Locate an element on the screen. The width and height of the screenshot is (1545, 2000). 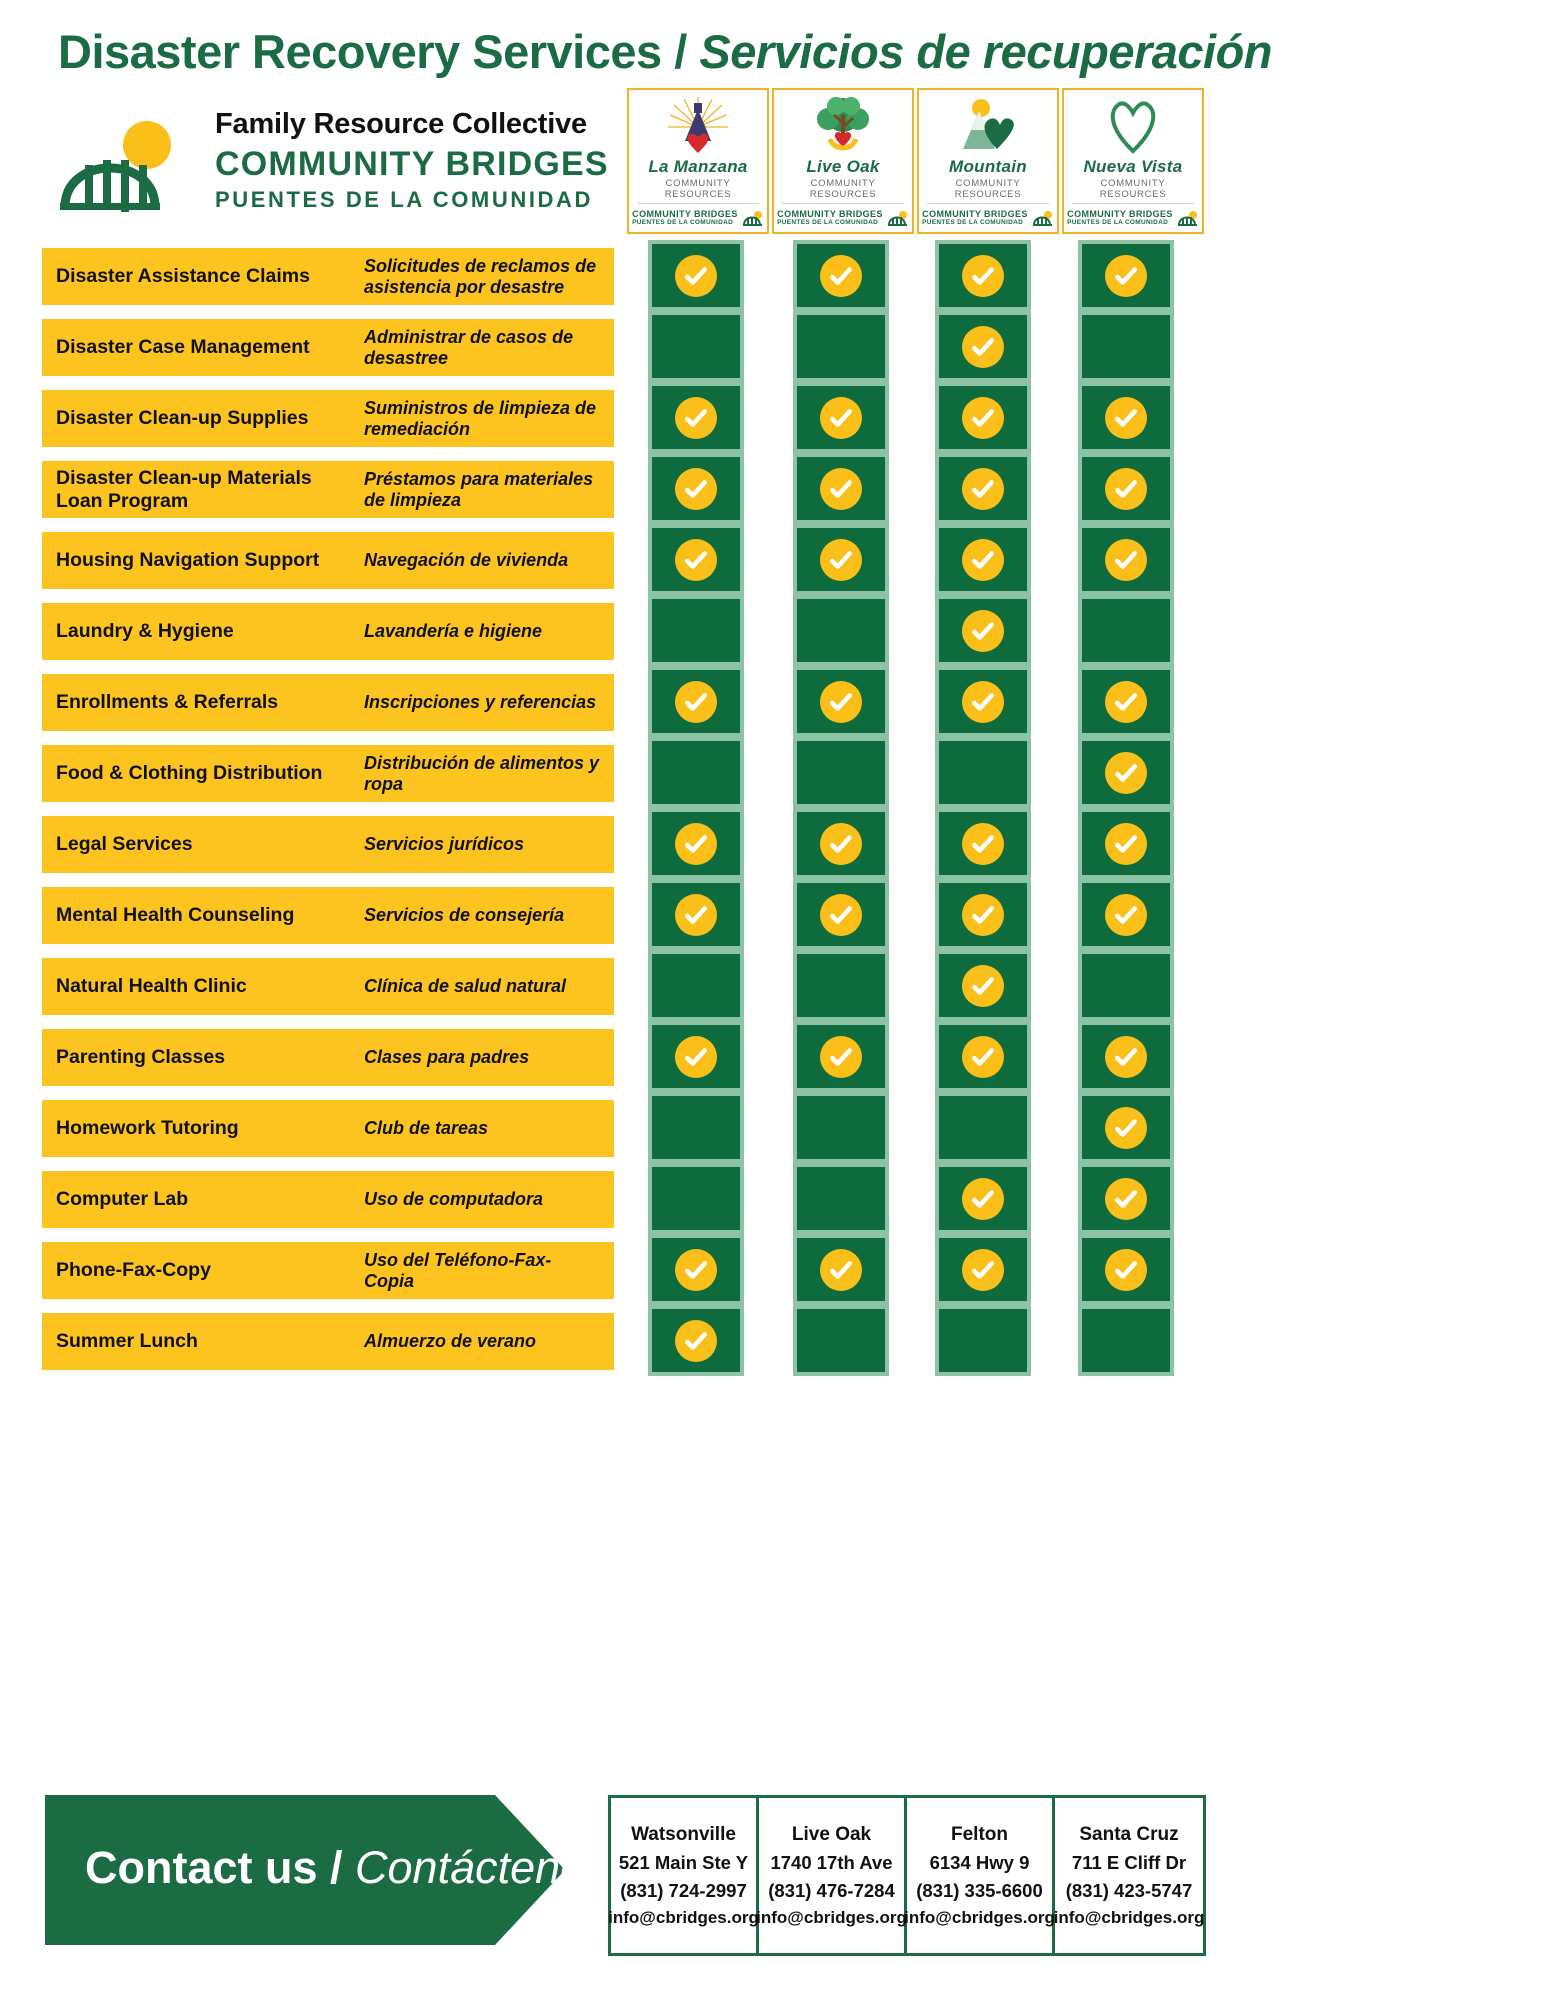
service-row: Computer Lab Uso de computadora is located at coordinates (328, 1199).